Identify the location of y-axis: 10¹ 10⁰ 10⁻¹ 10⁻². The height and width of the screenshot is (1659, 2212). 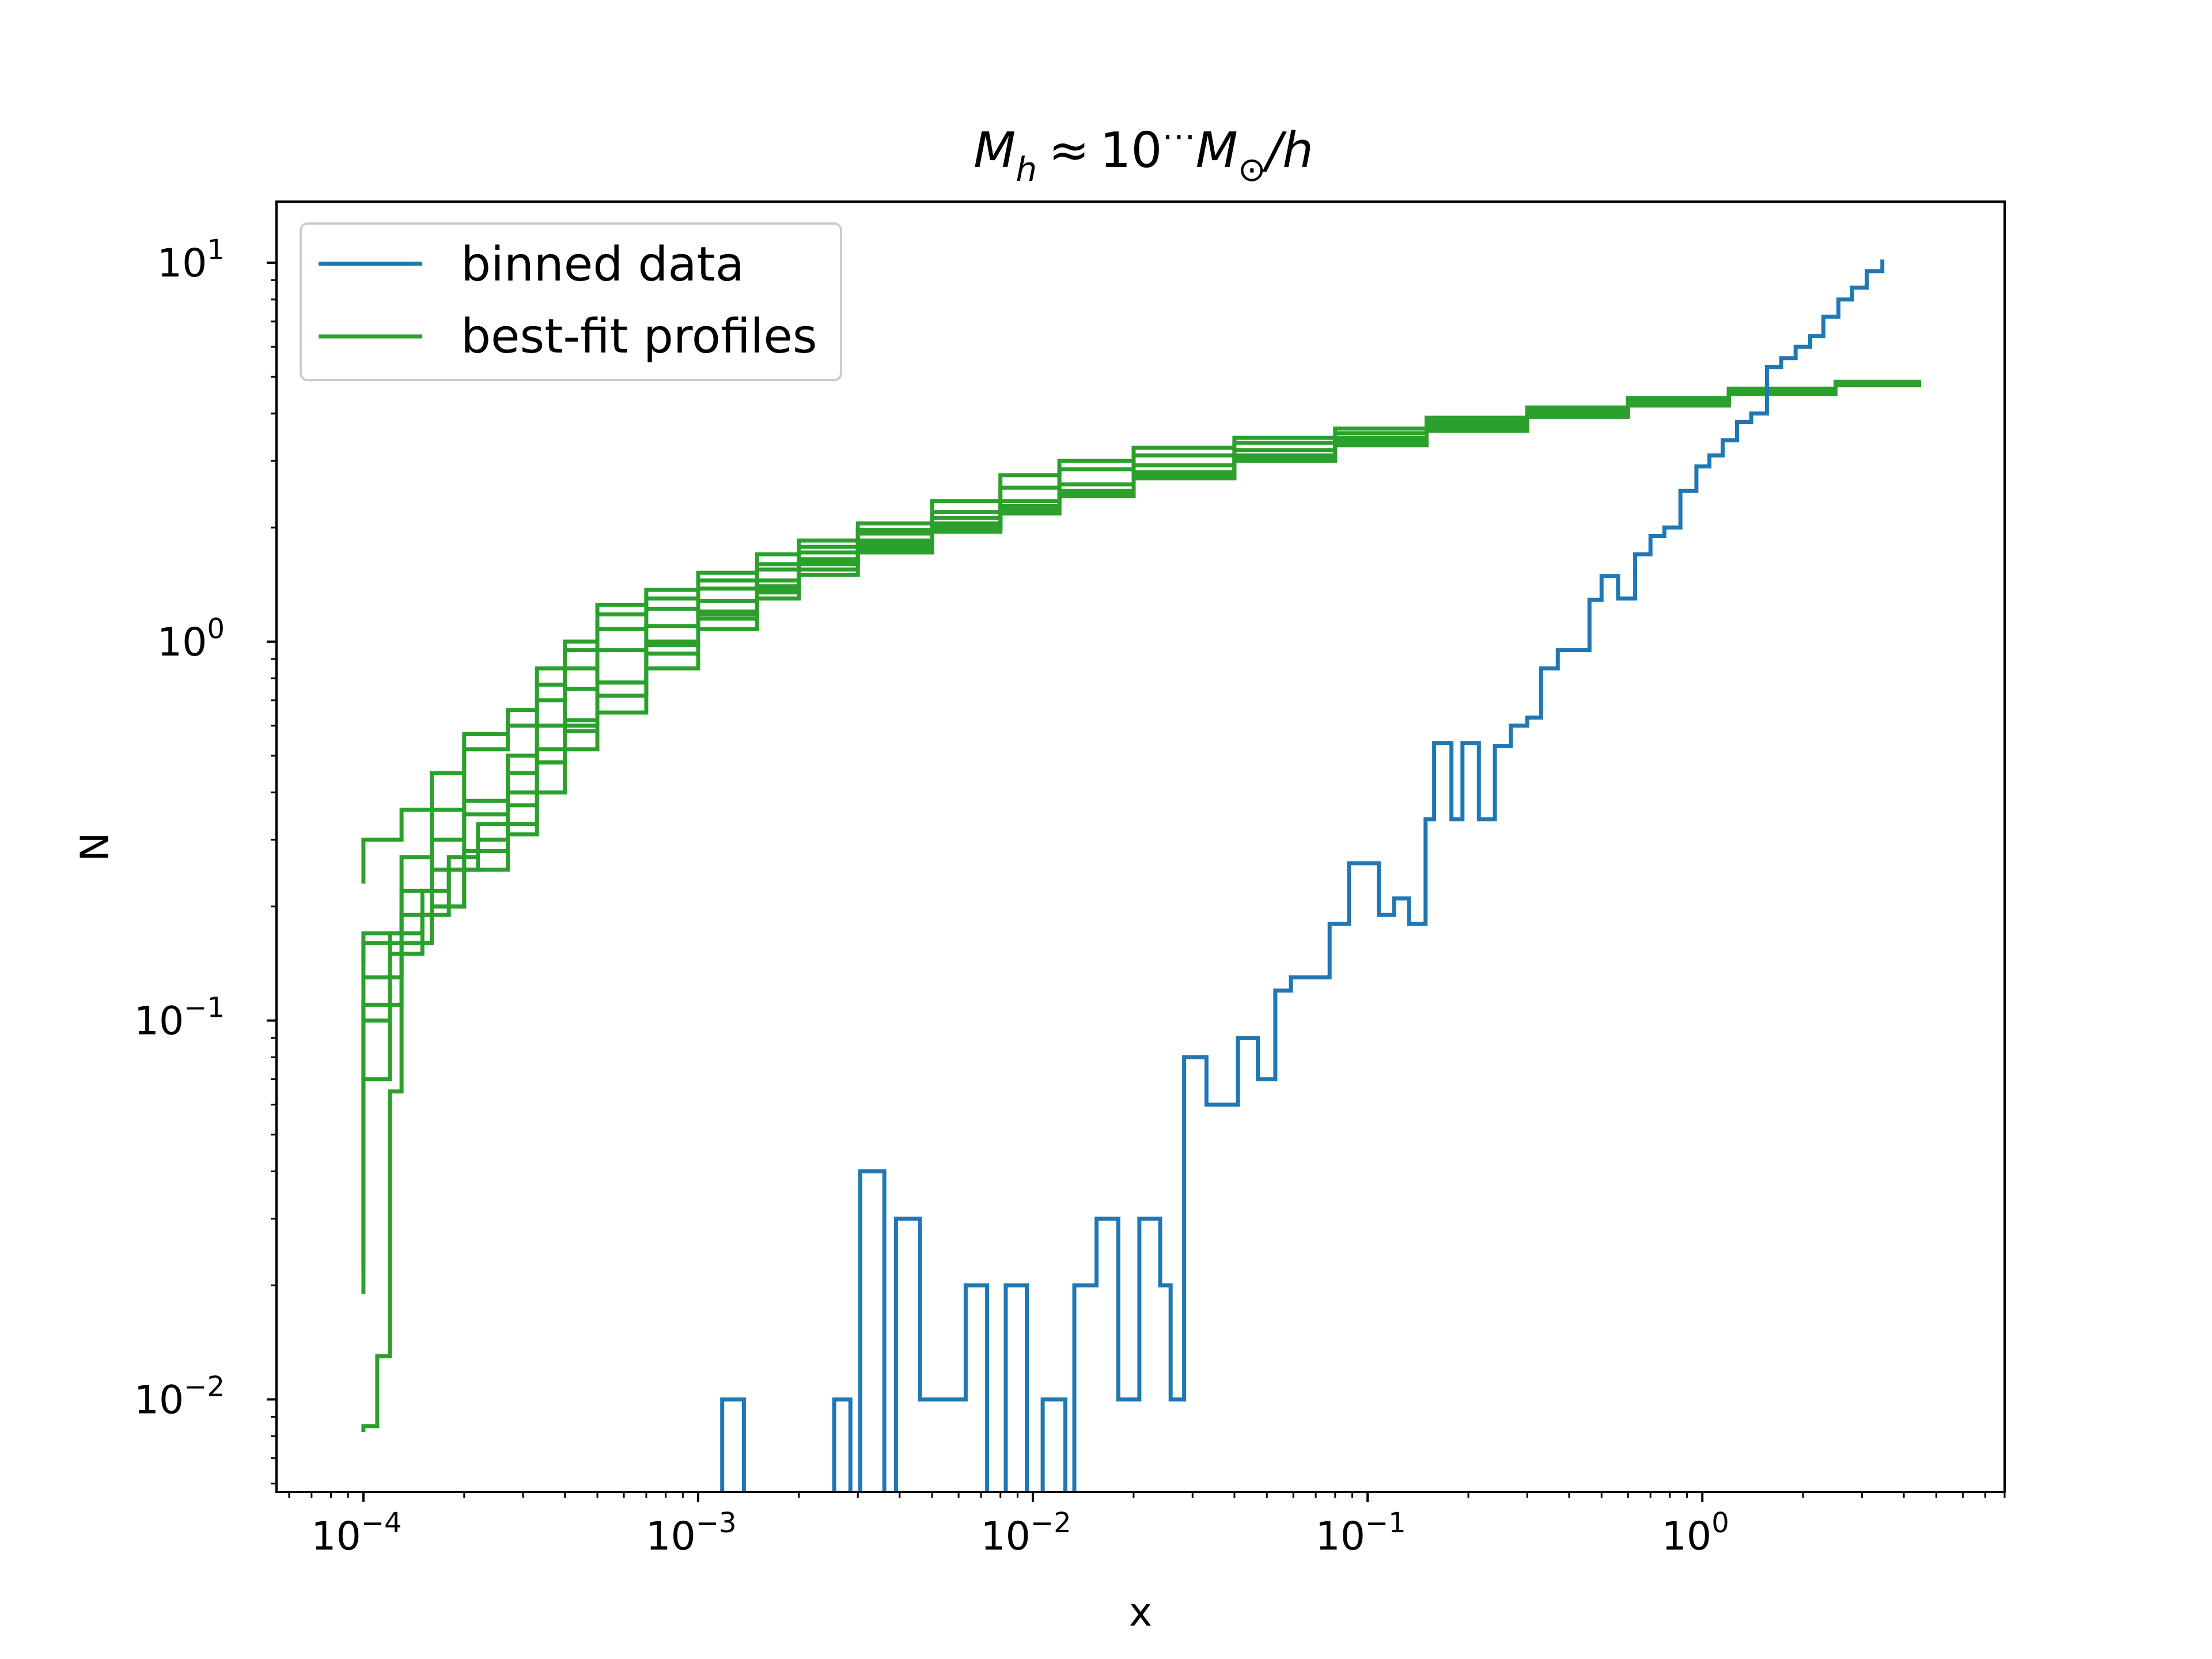
(205, 859).